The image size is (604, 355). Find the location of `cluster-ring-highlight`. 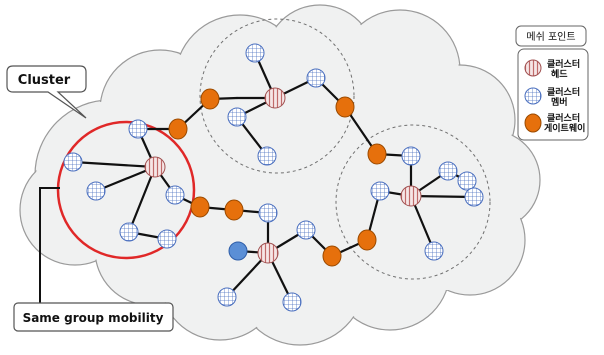

cluster-ring-highlight is located at coordinates (126, 190).